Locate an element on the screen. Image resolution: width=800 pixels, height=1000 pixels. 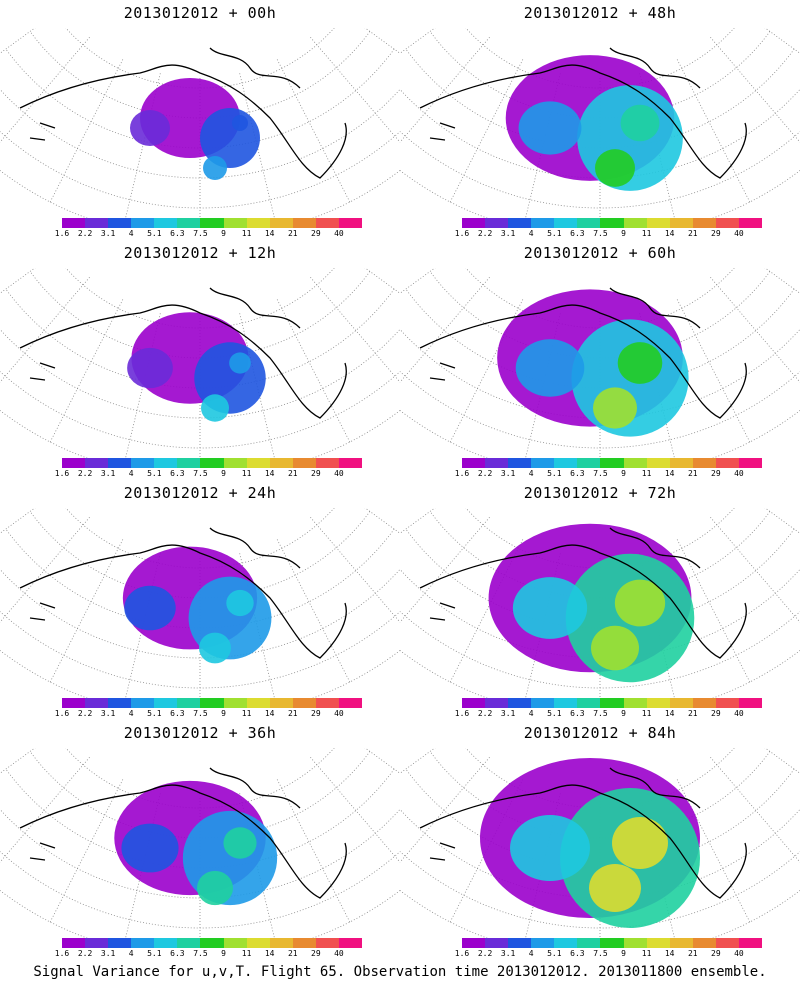
panel-title: 2013012012 + 60h is located at coordinates (600, 253).